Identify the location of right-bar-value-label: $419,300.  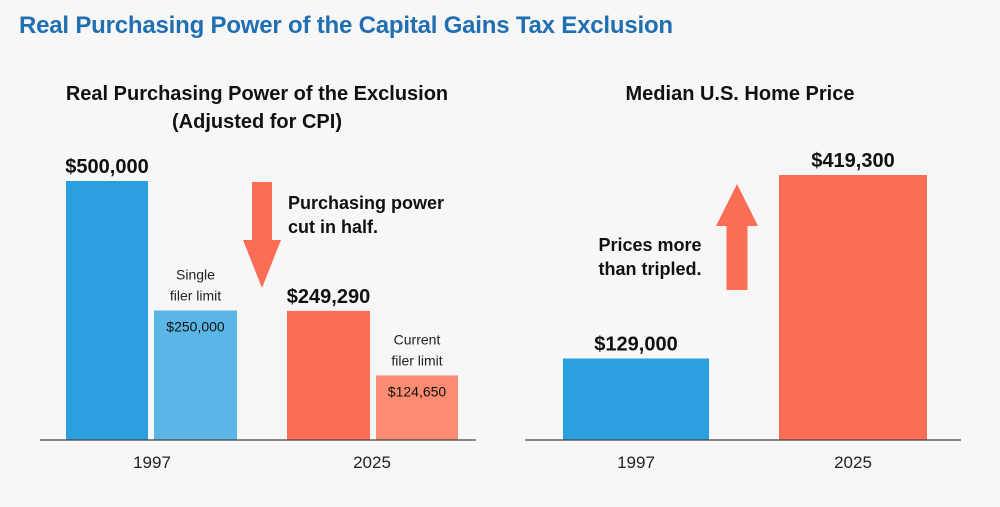
(852, 161).